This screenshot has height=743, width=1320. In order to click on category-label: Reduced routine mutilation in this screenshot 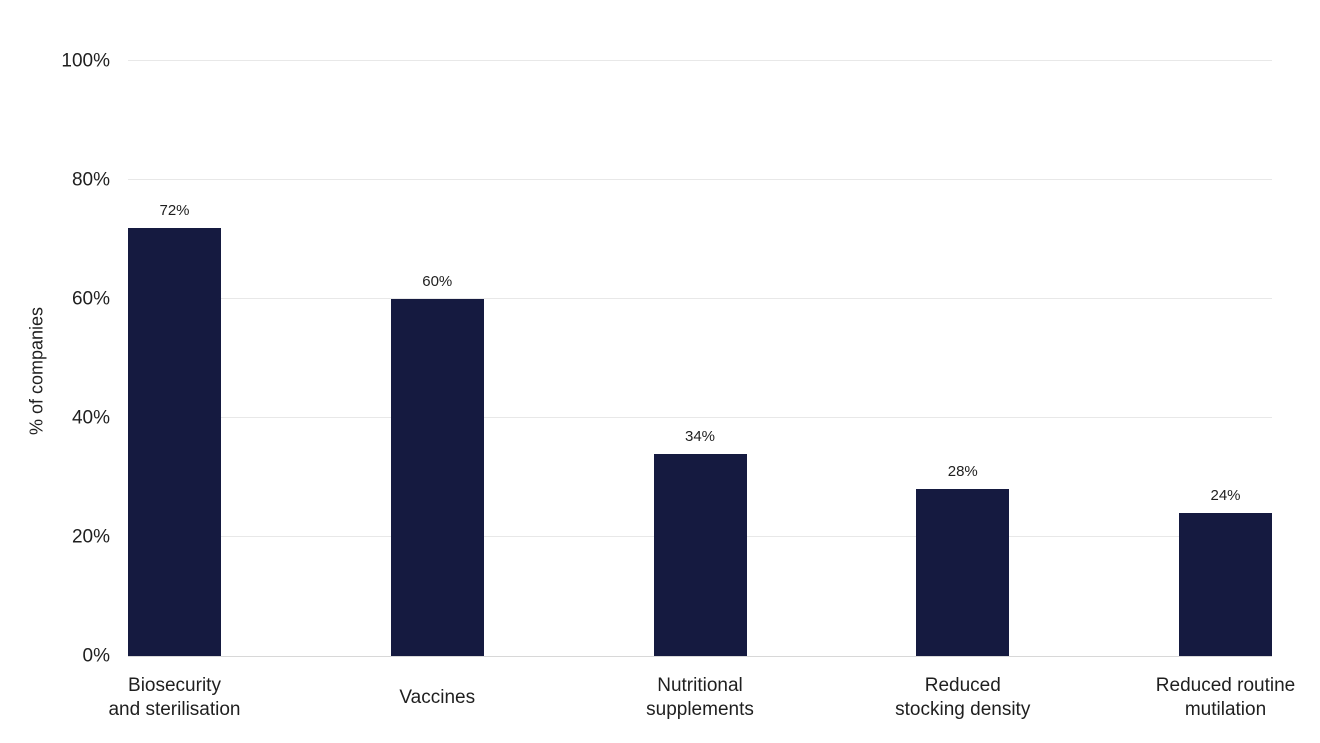, I will do `click(1193, 698)`.